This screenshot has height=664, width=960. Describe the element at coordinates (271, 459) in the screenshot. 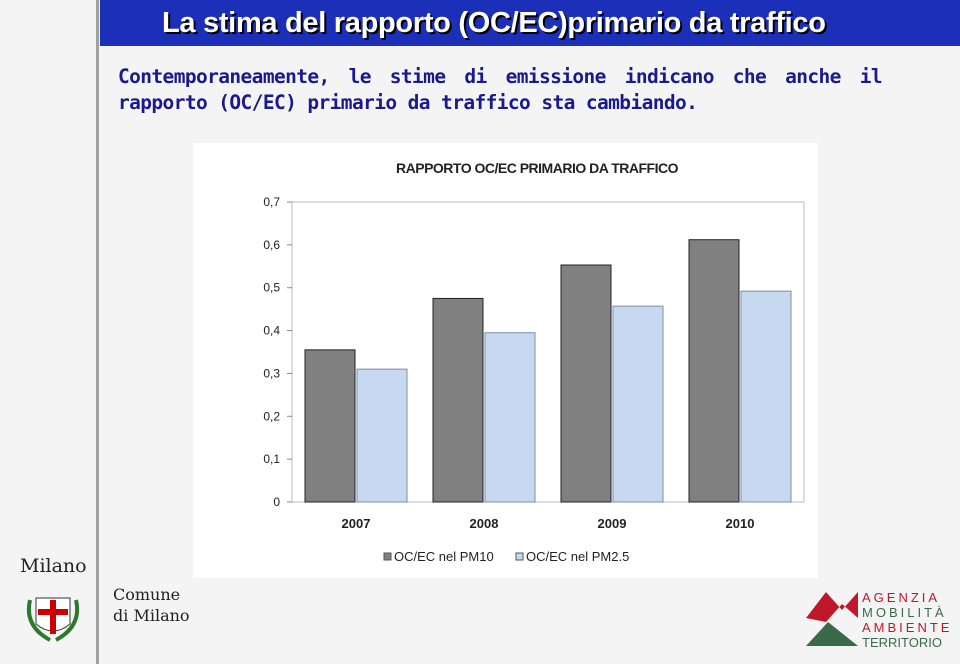

I see `y-tick-label: 0,1` at that location.